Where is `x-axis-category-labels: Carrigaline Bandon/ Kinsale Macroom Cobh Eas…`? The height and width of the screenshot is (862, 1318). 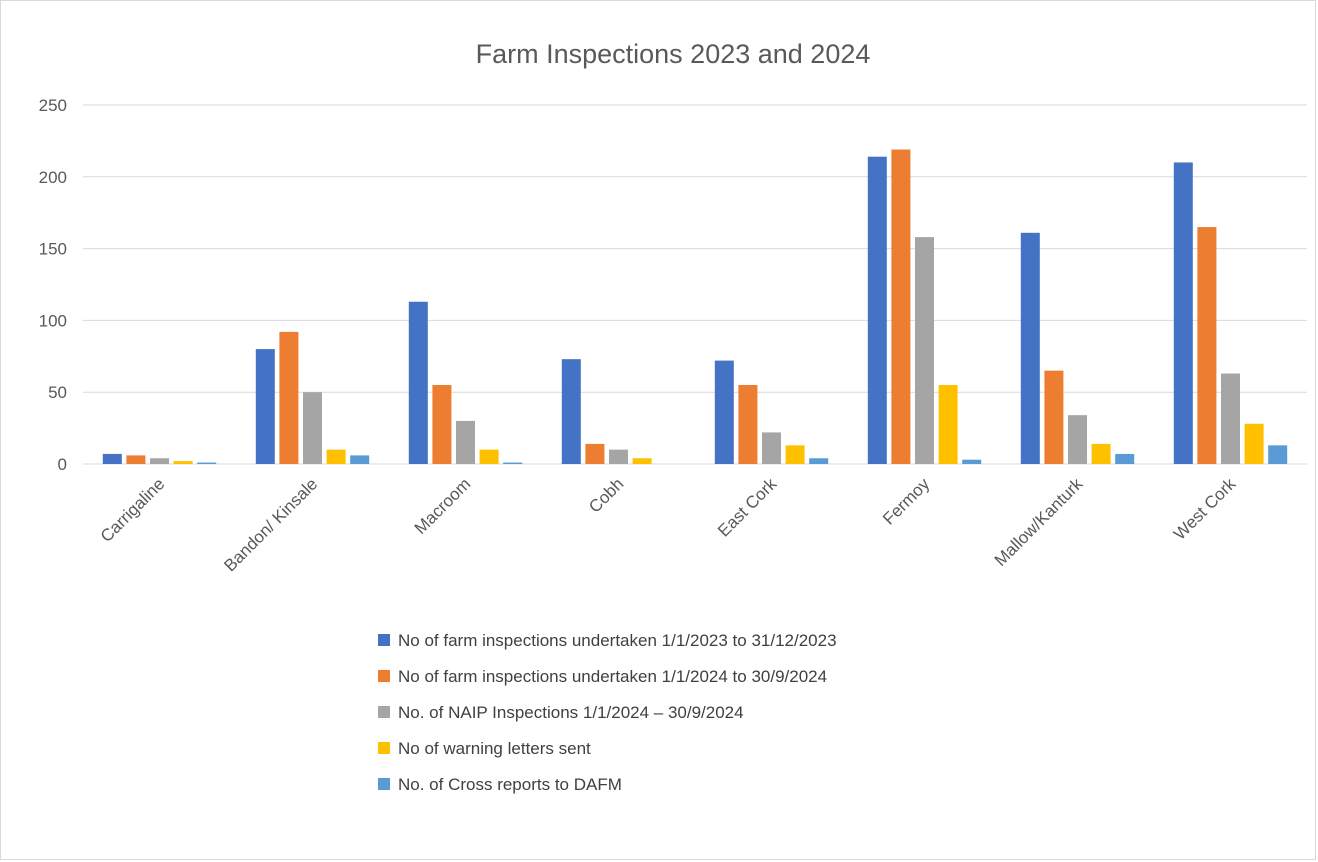 x-axis-category-labels: Carrigaline Bandon/ Kinsale Macroom Cobh Eas… is located at coordinates (668, 524).